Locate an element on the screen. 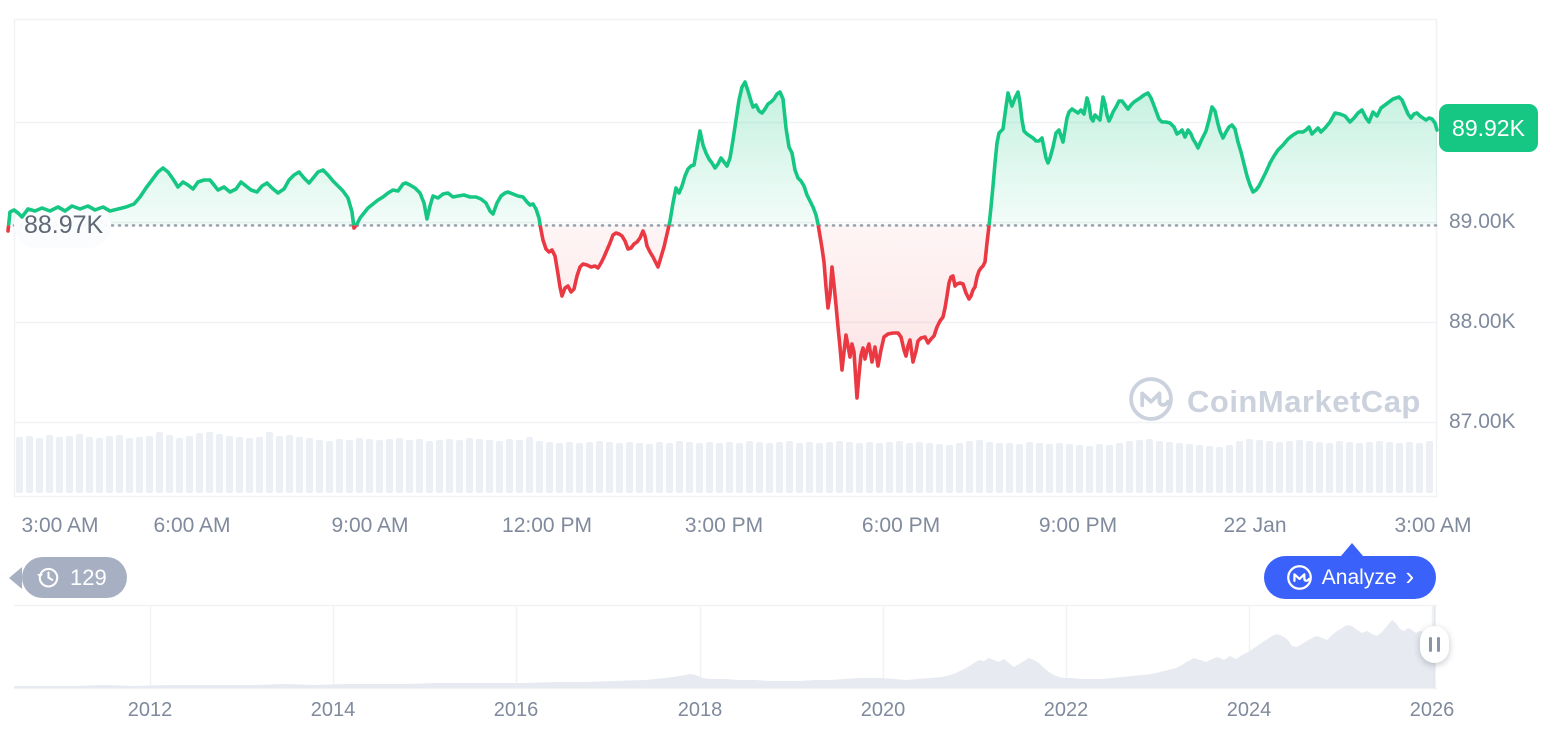 Image resolution: width=1566 pixels, height=732 pixels. year-tick-label: 2026 is located at coordinates (1432, 710).